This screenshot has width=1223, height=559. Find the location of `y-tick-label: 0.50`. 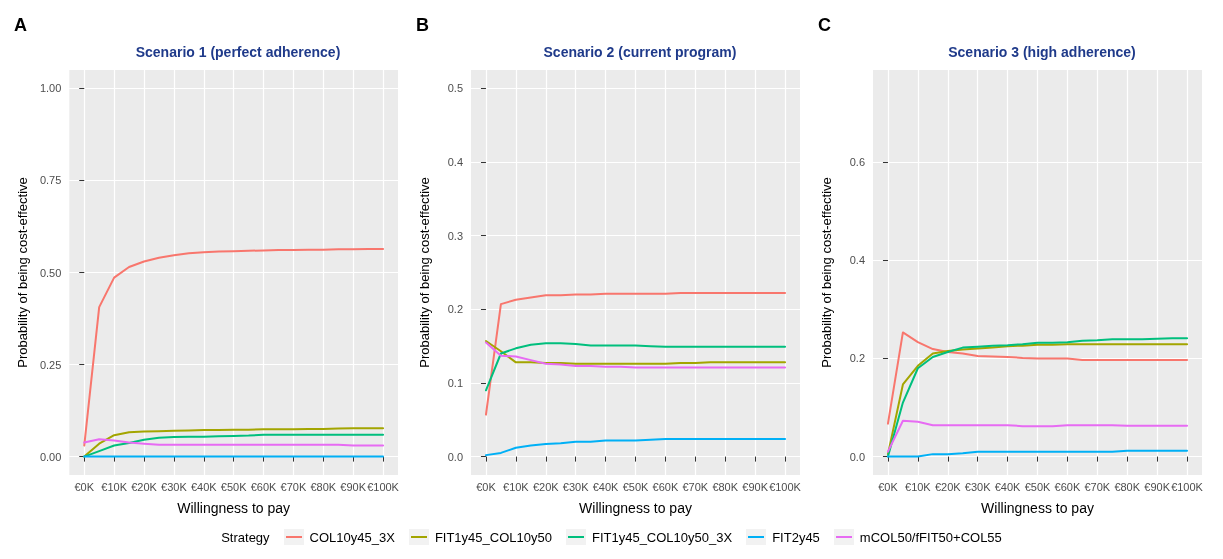

y-tick-label: 0.50 is located at coordinates (50, 272).